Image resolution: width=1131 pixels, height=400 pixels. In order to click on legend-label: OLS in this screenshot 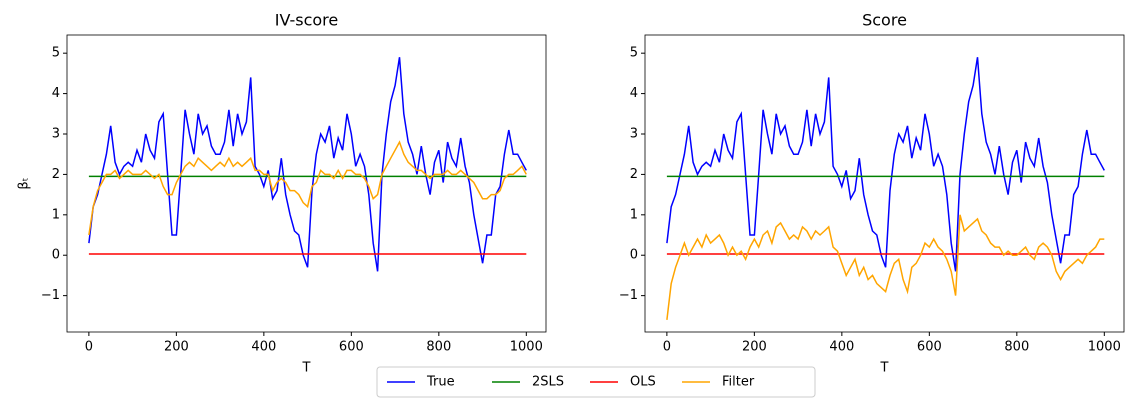, I will do `click(643, 382)`.